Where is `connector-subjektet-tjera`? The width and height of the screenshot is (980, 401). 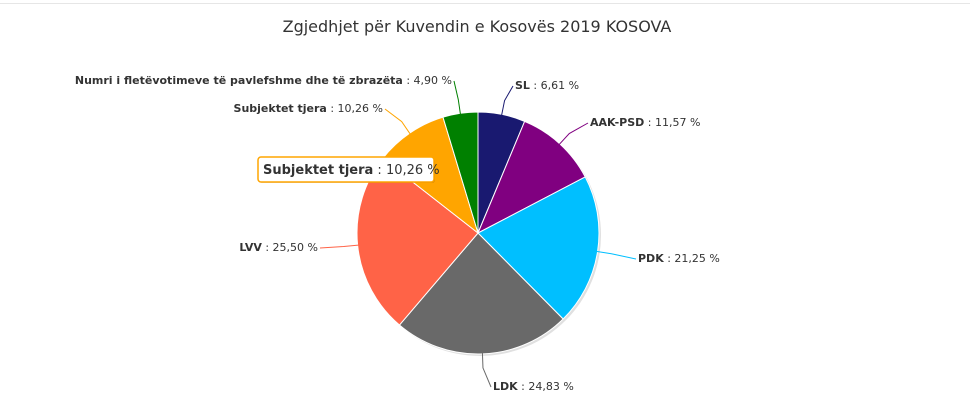 connector-subjektet-tjera is located at coordinates (398, 122).